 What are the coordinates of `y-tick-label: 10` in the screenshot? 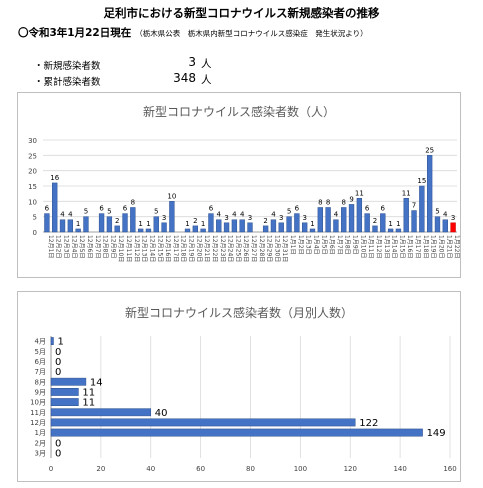 It's located at (32, 202).